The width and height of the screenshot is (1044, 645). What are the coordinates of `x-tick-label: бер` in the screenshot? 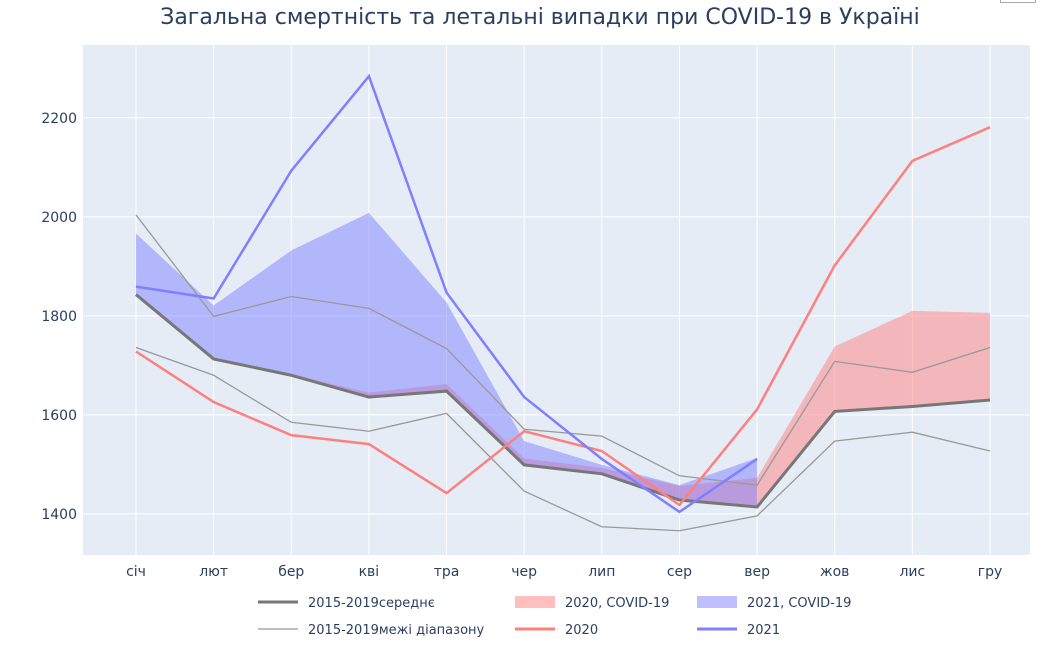 It's located at (291, 572).